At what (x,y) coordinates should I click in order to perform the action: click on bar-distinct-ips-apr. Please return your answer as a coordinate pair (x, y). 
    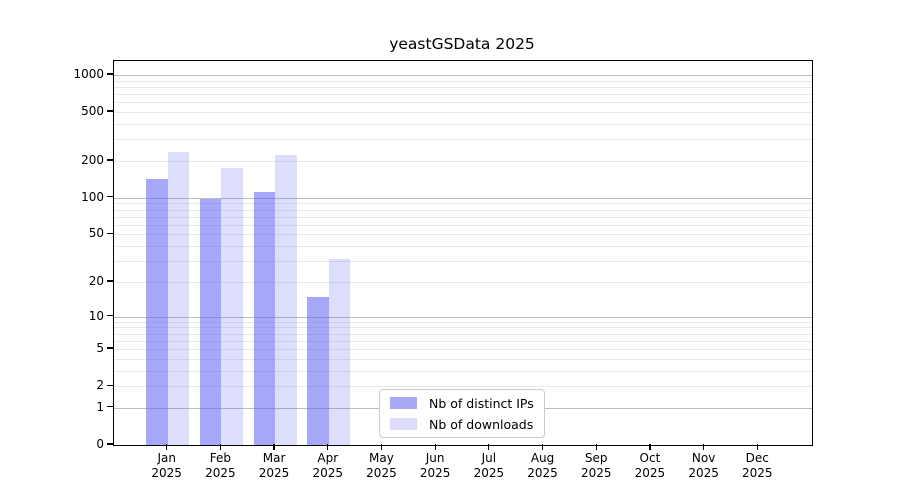
    Looking at the image, I should click on (318, 370).